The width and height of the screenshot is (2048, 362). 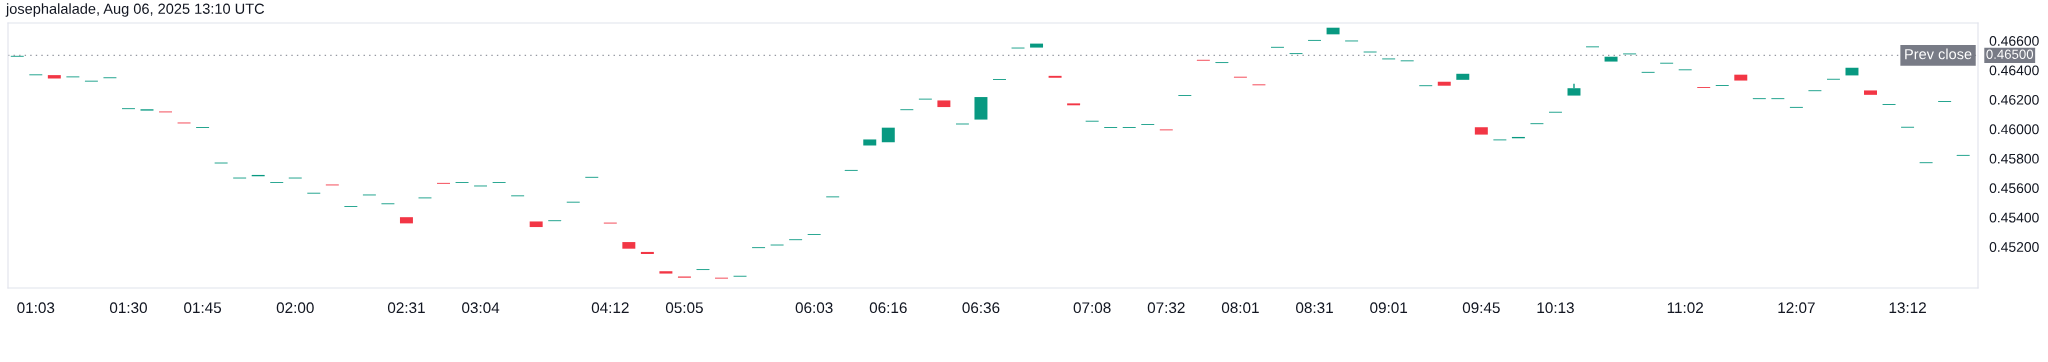 What do you see at coordinates (128, 308) in the screenshot?
I see `x-tick-label: 01:30` at bounding box center [128, 308].